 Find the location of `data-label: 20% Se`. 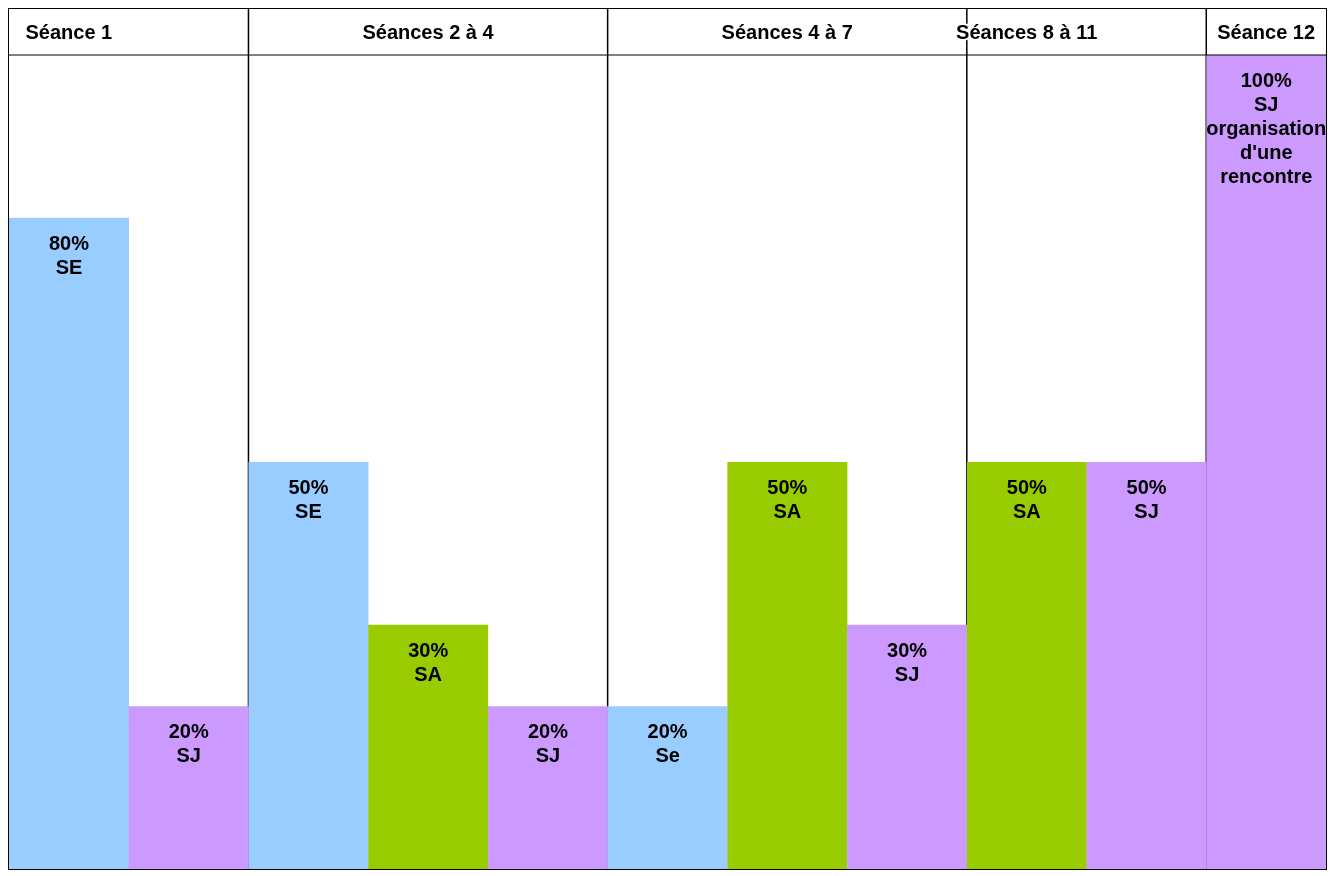

data-label: 20% Se is located at coordinates (667, 743).